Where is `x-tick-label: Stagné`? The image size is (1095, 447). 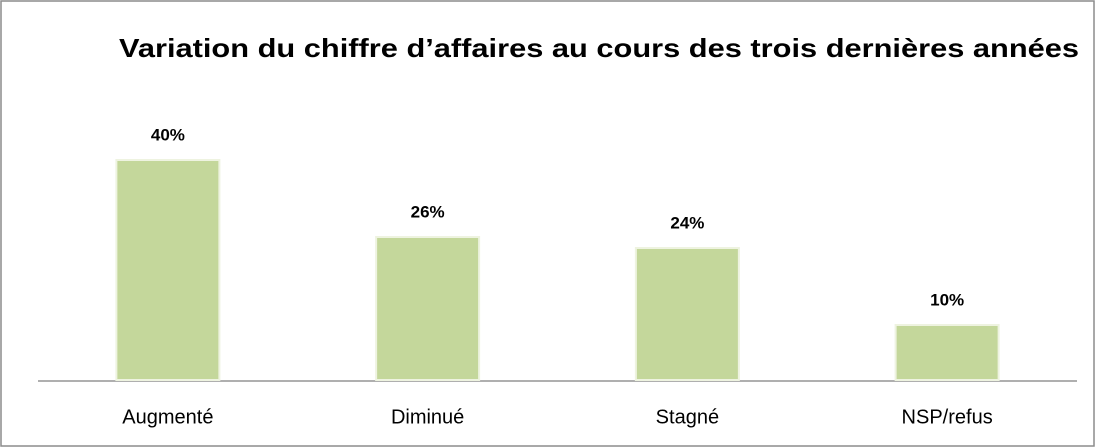
x-tick-label: Stagné is located at coordinates (687, 417).